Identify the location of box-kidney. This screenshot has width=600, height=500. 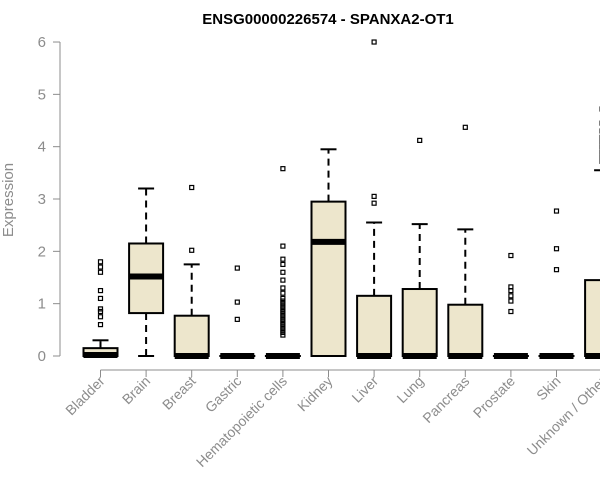
(328, 252).